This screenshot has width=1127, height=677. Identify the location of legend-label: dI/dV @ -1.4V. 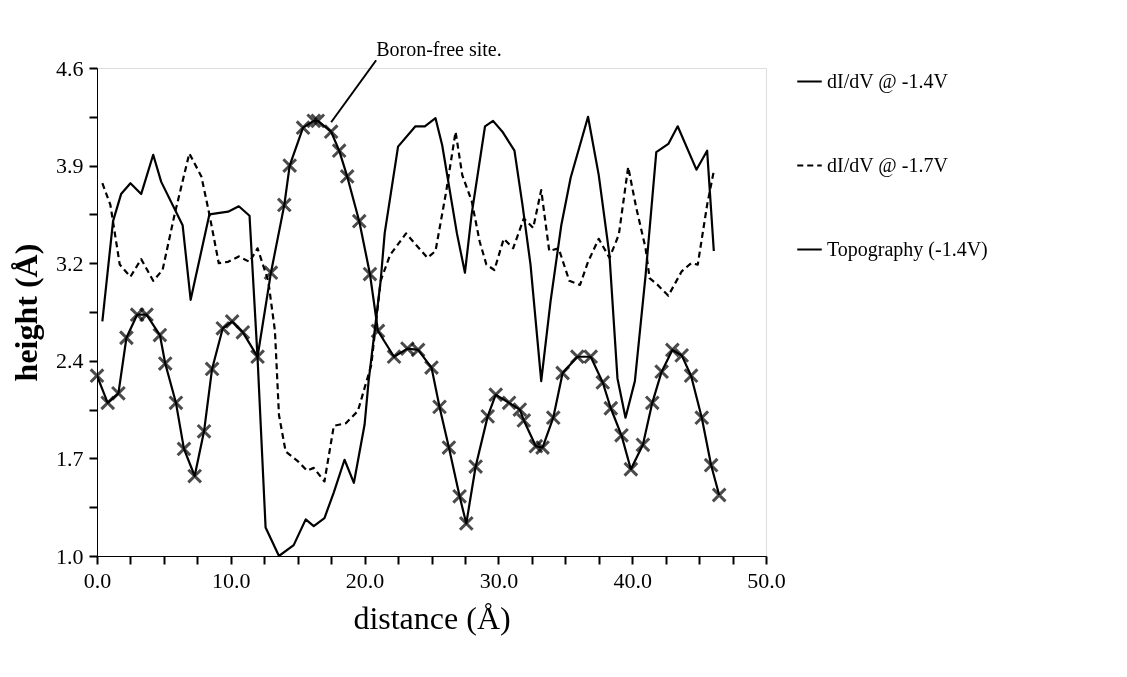
(888, 81).